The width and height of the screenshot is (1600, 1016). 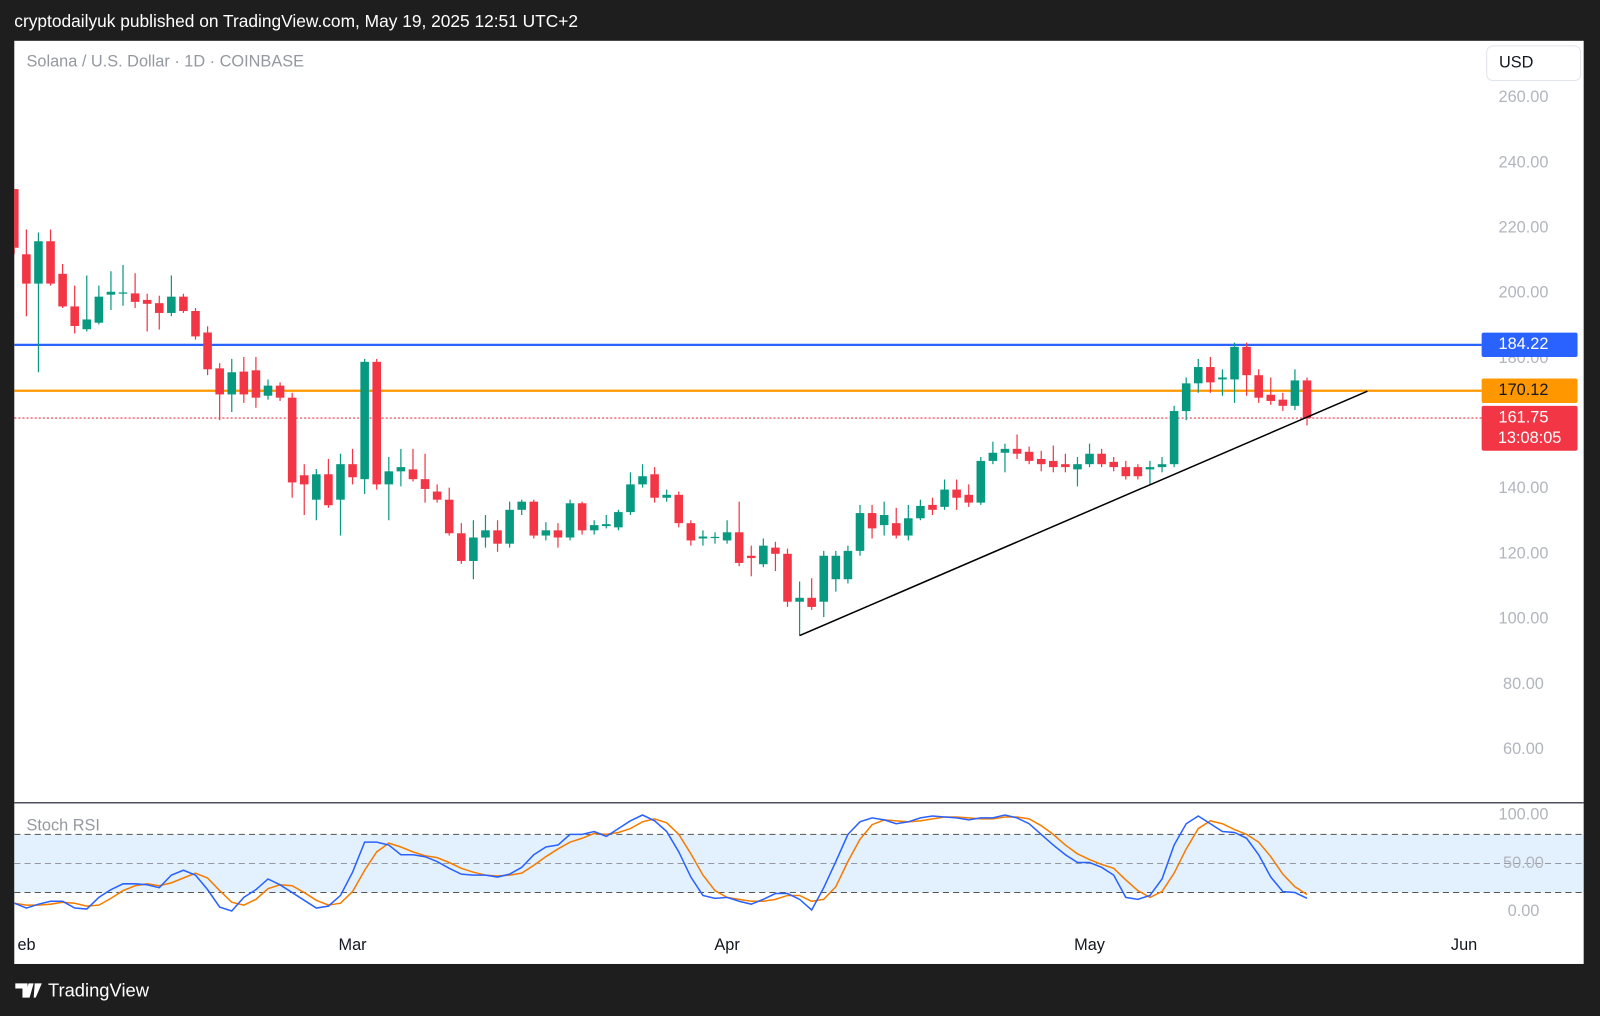 What do you see at coordinates (1524, 417) in the screenshot?
I see `price-tag-label: 161.75` at bounding box center [1524, 417].